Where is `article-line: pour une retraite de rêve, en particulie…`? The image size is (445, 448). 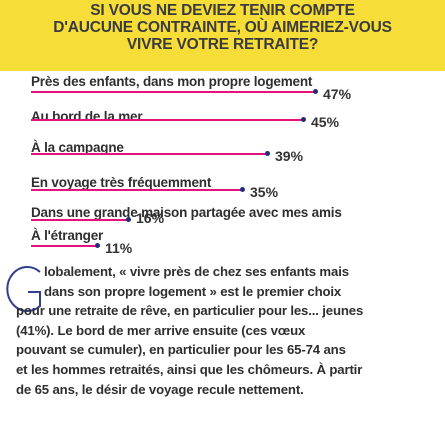 article-line: pour une retraite de rêve, en particulie… is located at coordinates (190, 311).